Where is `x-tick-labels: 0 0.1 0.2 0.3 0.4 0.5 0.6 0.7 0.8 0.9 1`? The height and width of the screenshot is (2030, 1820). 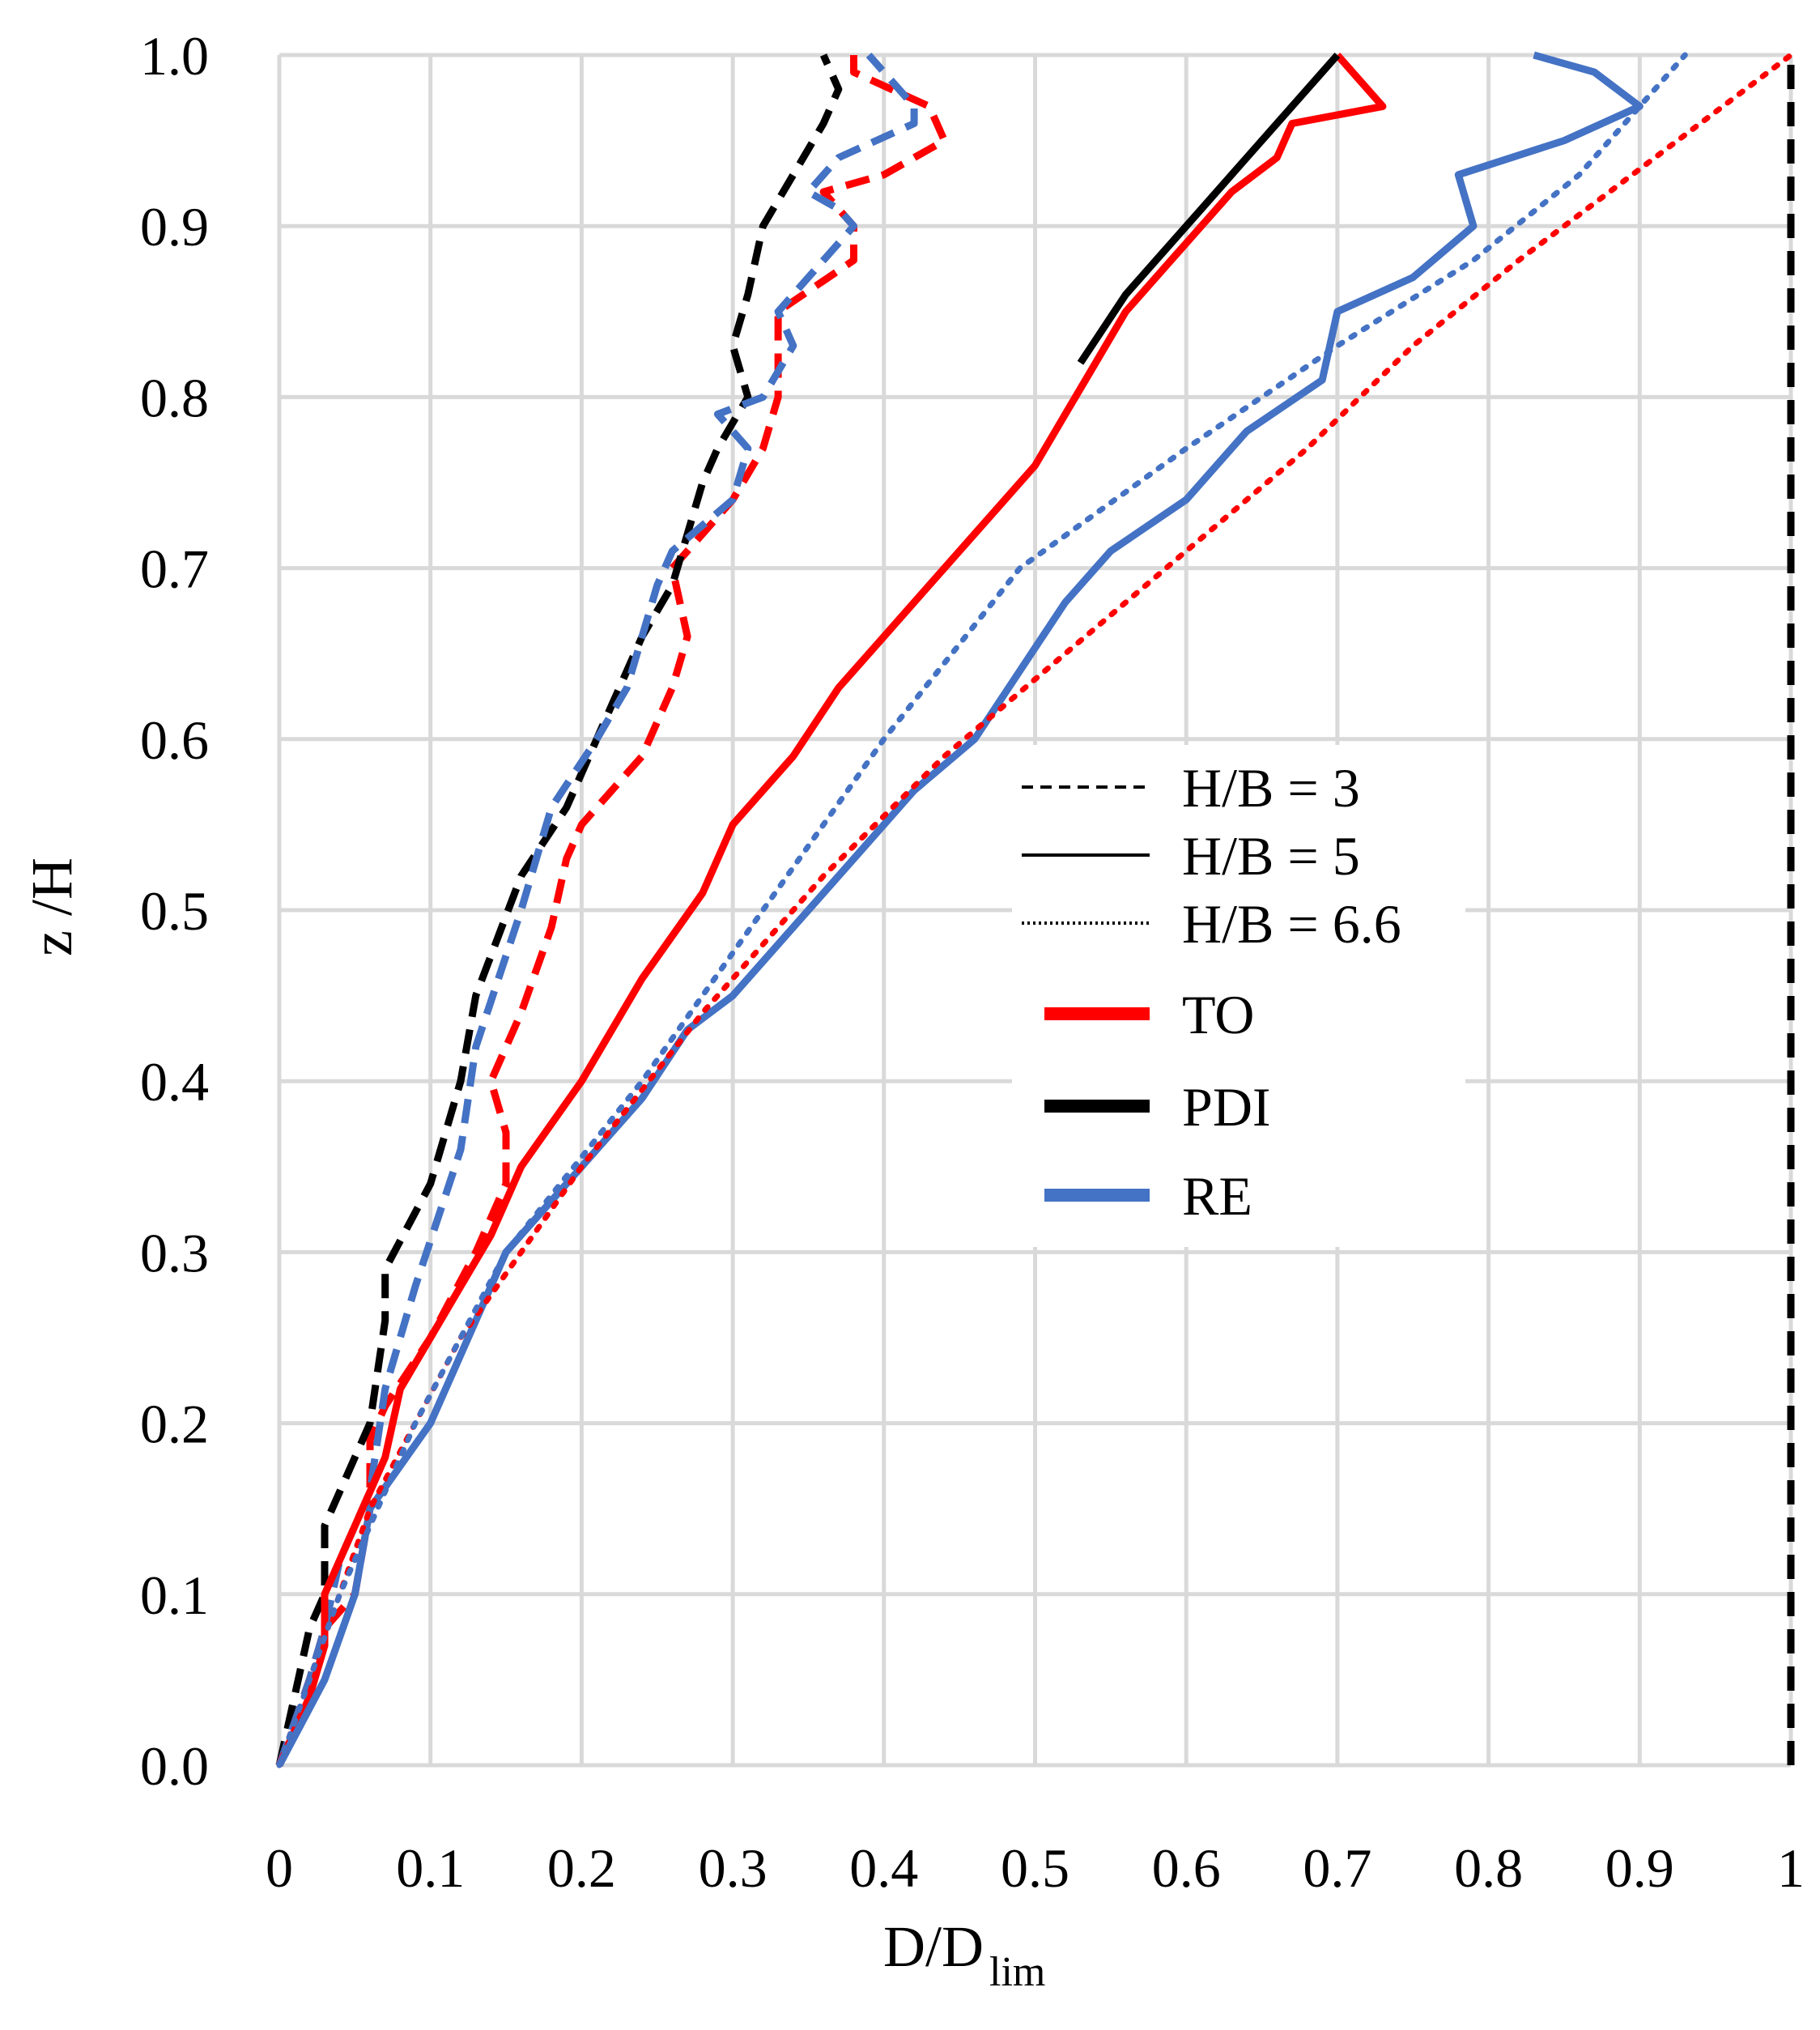 x-tick-labels: 0 0.1 0.2 0.3 0.4 0.5 0.6 0.7 0.8 0.9 1 is located at coordinates (1035, 1868).